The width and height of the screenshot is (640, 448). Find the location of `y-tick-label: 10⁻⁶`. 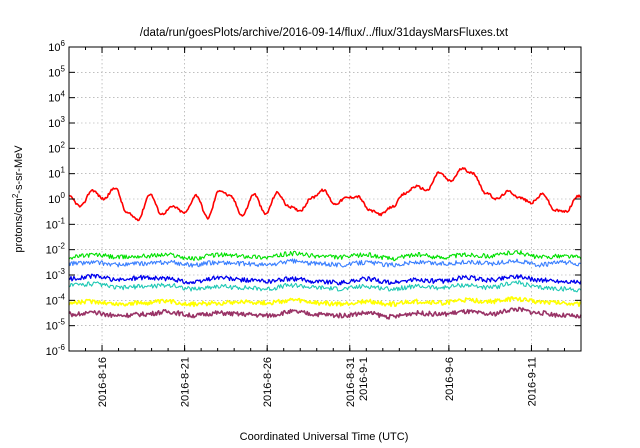

y-tick-label: 10⁻⁶ is located at coordinates (56, 350).